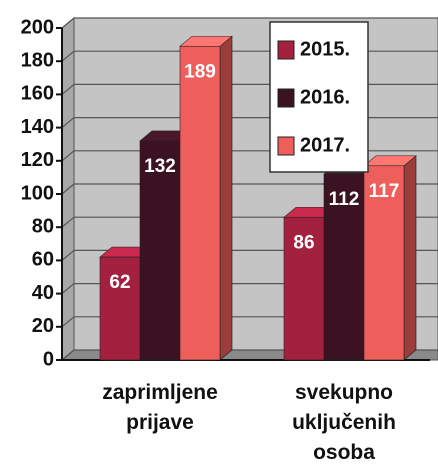 The image size is (438, 475). I want to click on y-tick-label: 100, so click(37, 193).